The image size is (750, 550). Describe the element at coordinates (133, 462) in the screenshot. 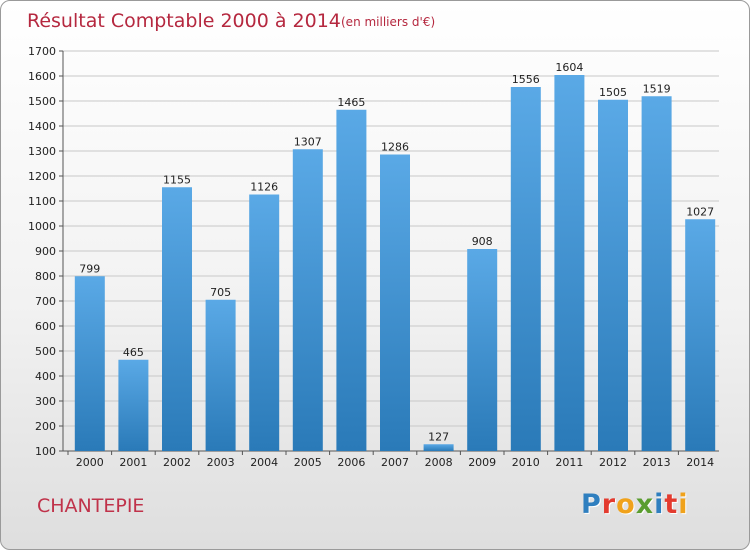

I see `x-tick-label-2001: 2001` at that location.